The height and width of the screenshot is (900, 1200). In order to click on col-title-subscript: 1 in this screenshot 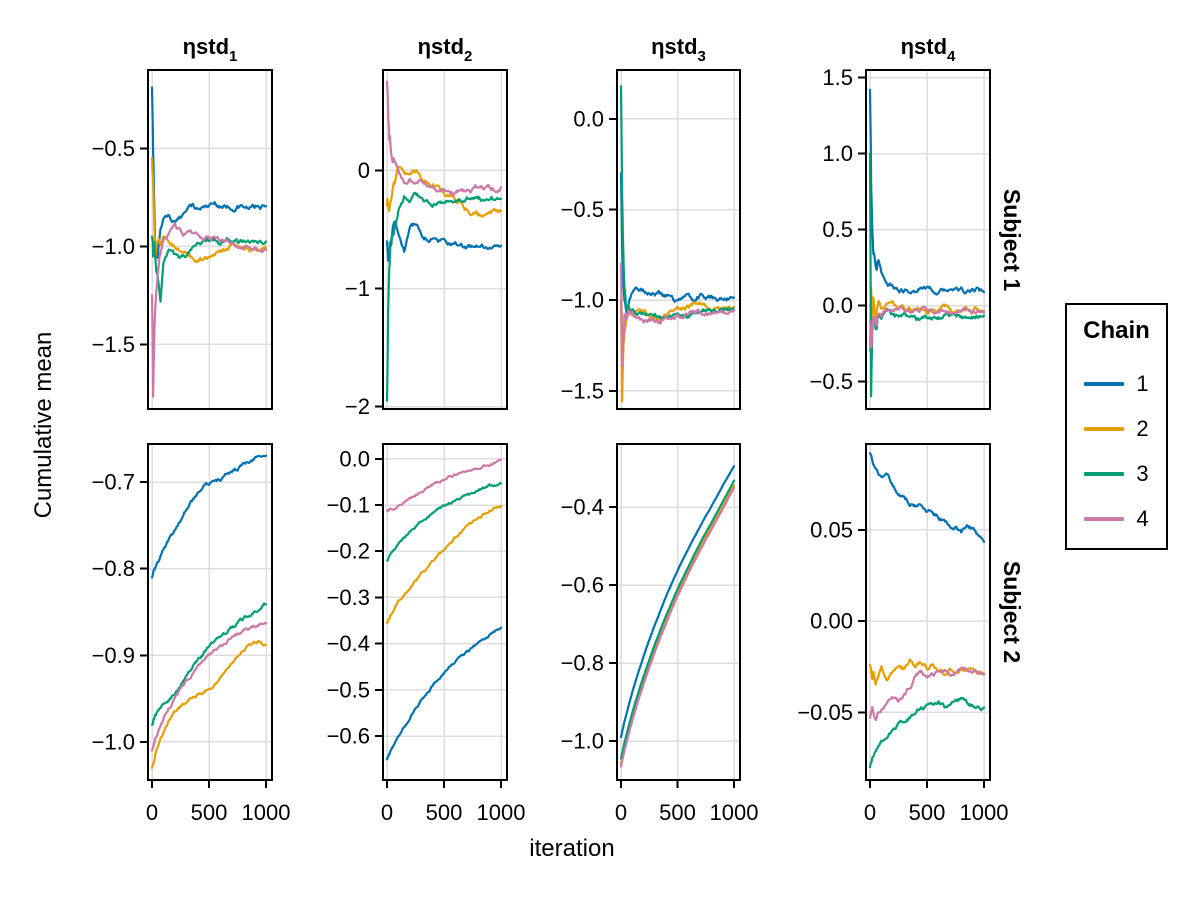, I will do `click(233, 57)`.